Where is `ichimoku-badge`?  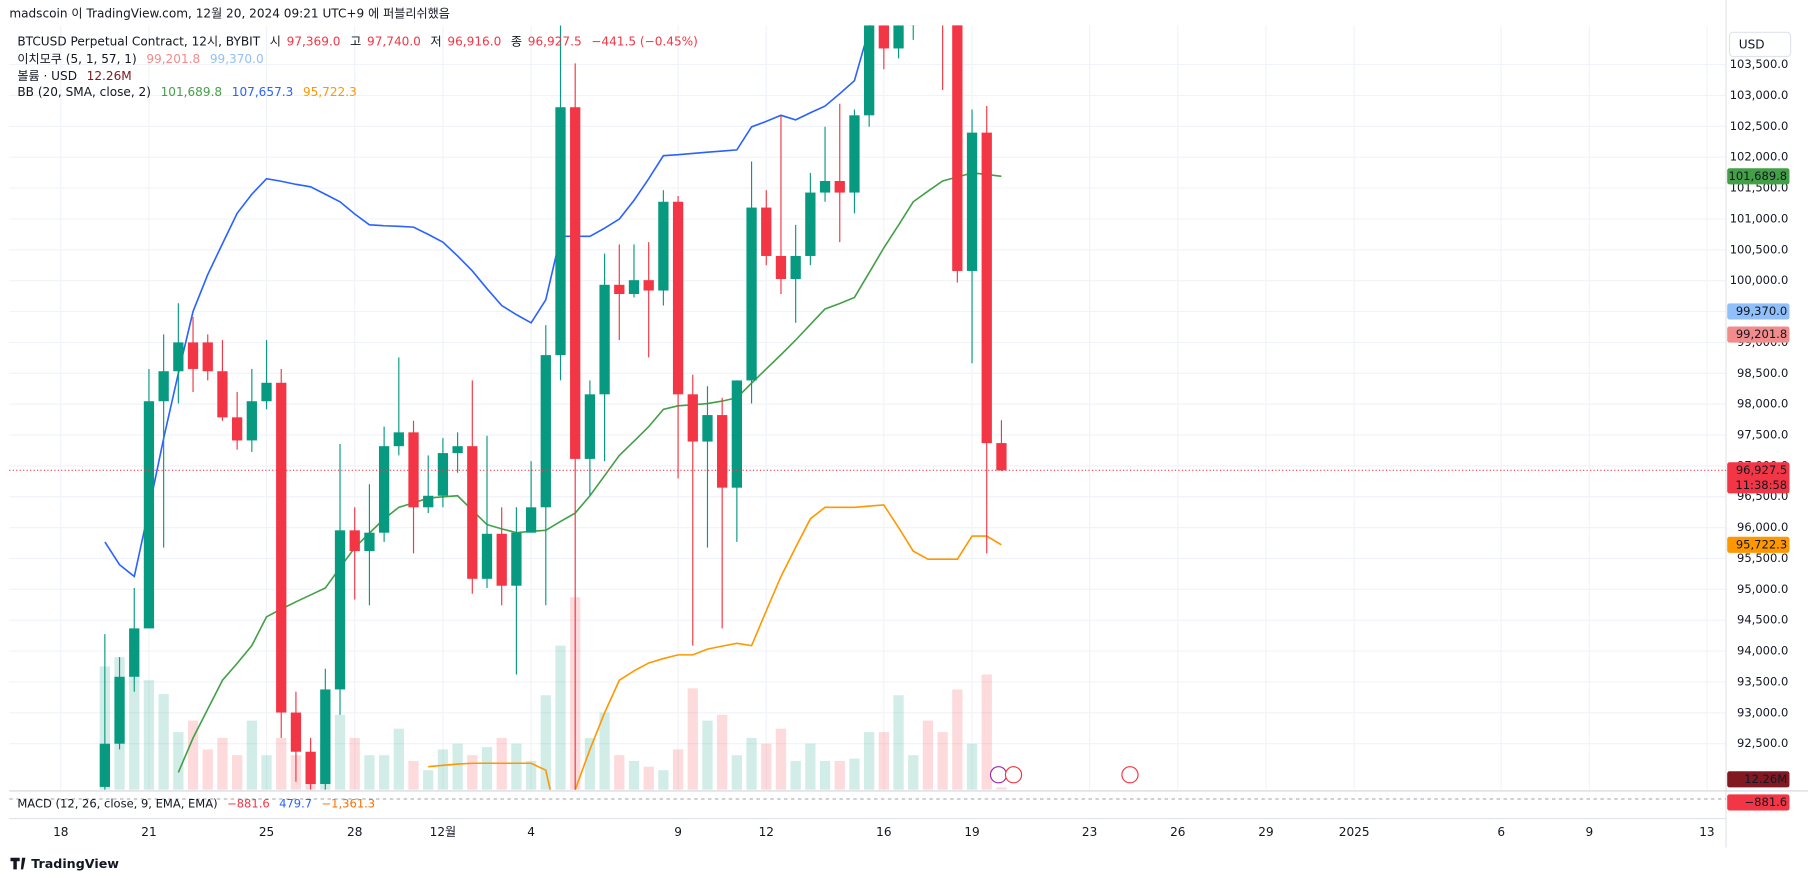
ichimoku-badge is located at coordinates (1758, 334).